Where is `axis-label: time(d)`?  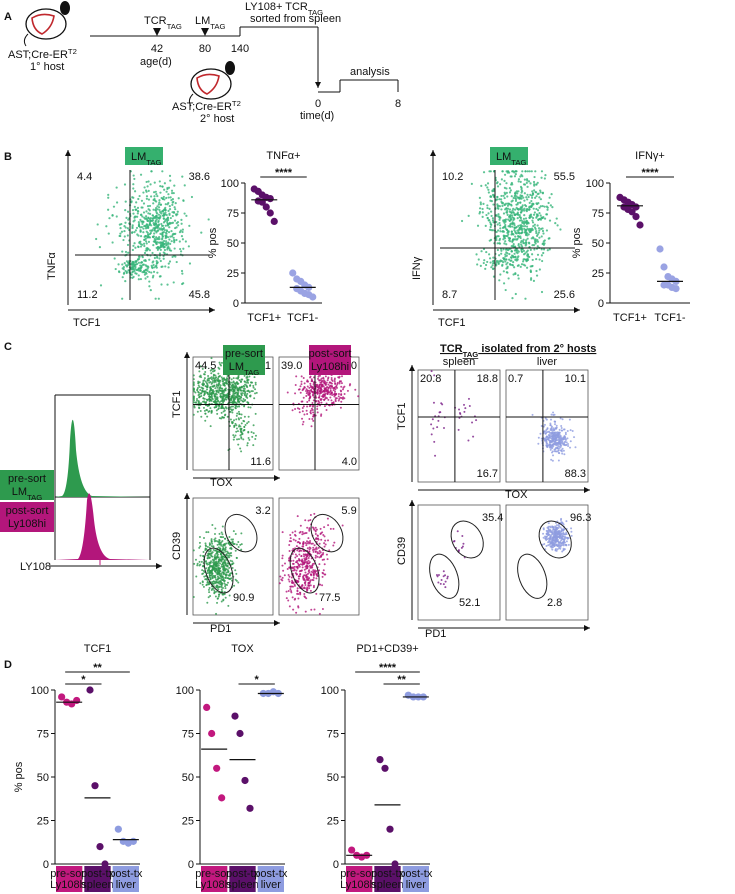
axis-label: time(d) is located at coordinates (317, 116).